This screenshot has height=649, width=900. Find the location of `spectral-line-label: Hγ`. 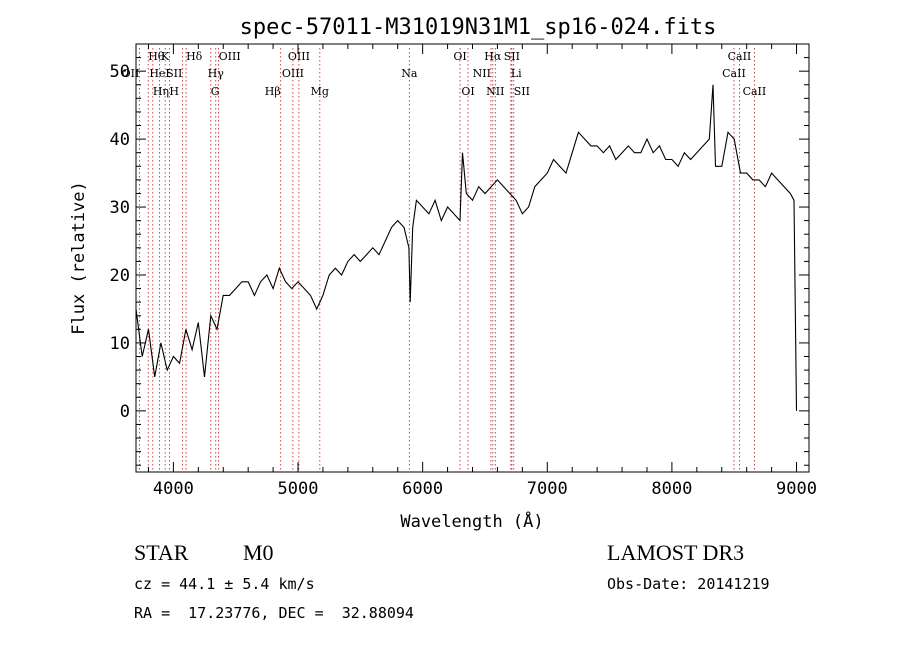

spectral-line-label: Hγ is located at coordinates (216, 73).